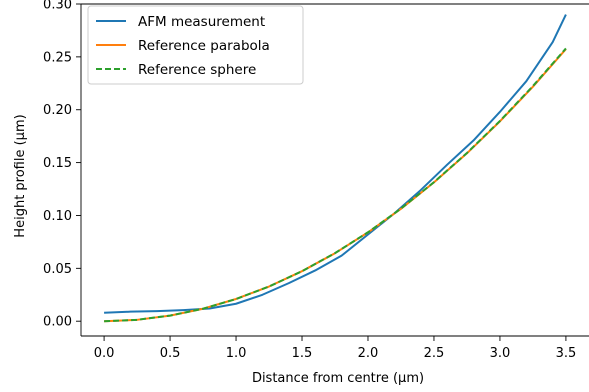  What do you see at coordinates (57, 57) in the screenshot?
I see `y-tick-label: 0.25` at bounding box center [57, 57].